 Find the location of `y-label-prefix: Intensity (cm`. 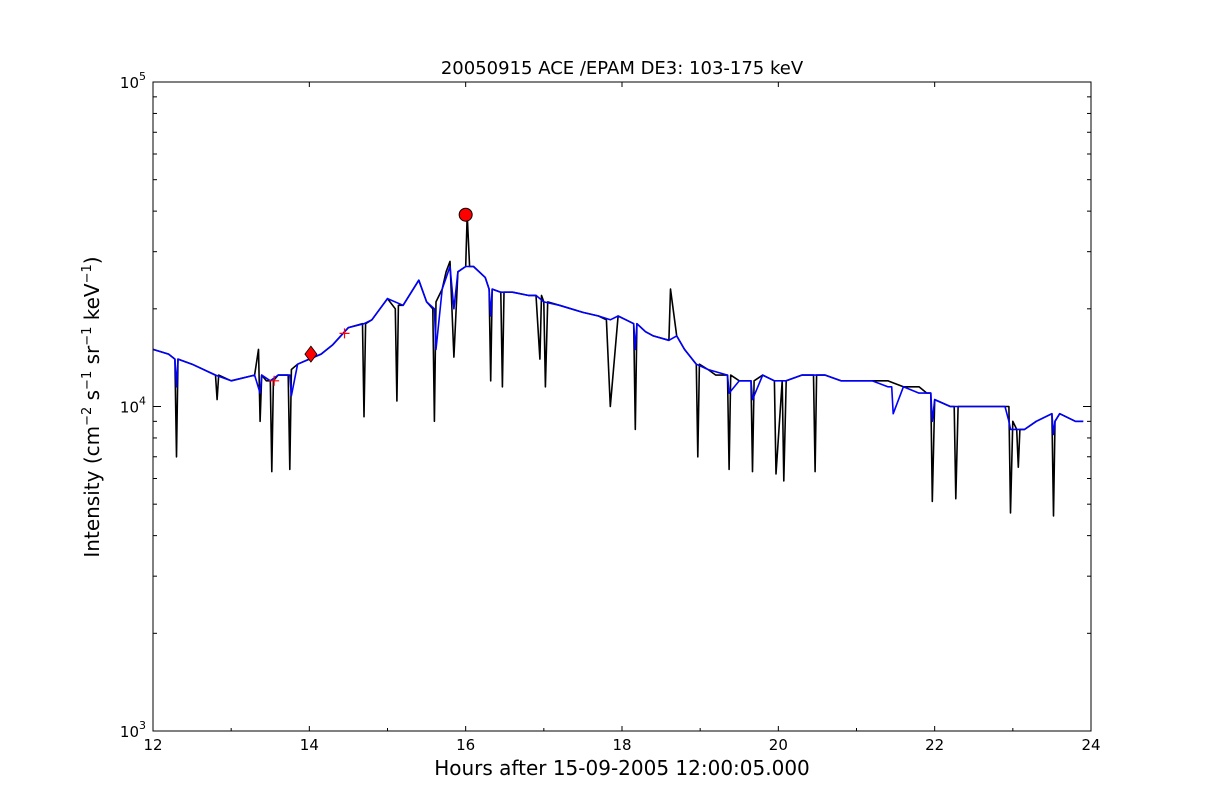

y-label-prefix: Intensity (cm is located at coordinates (92, 492).